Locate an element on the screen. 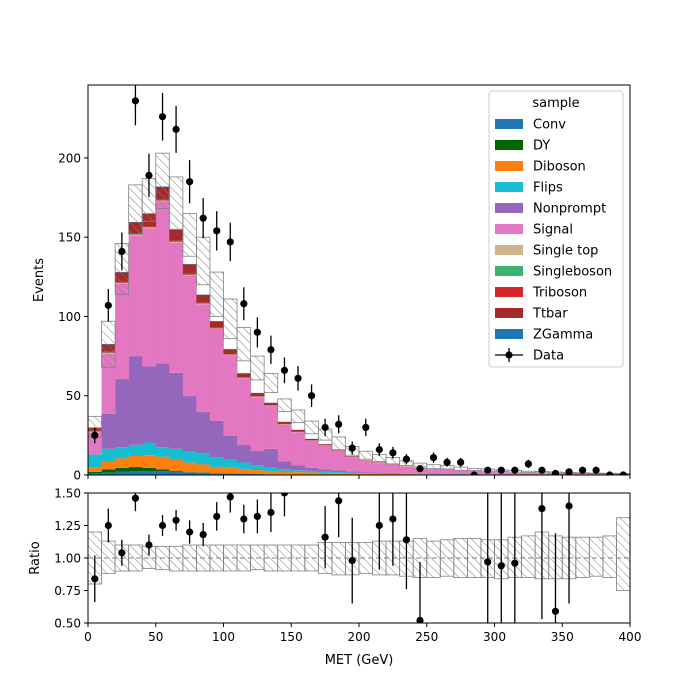 The height and width of the screenshot is (700, 700). legend-swatch is located at coordinates (509, 271).